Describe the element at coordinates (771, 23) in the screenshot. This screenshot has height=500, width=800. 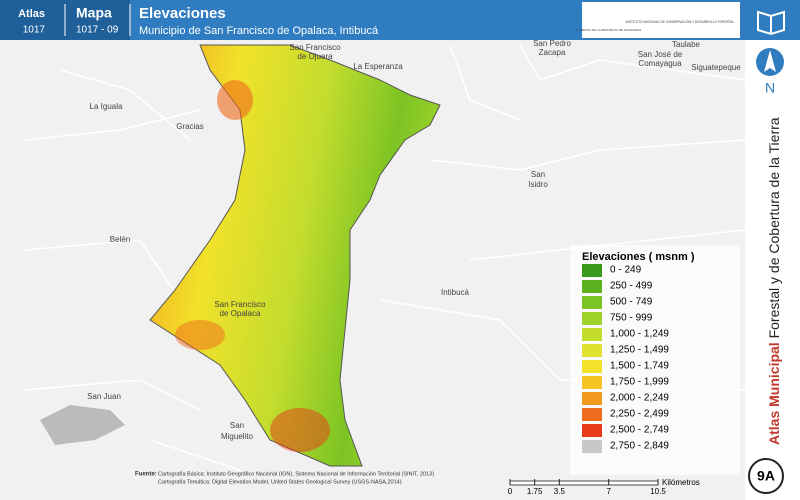
I see `book-icon` at that location.